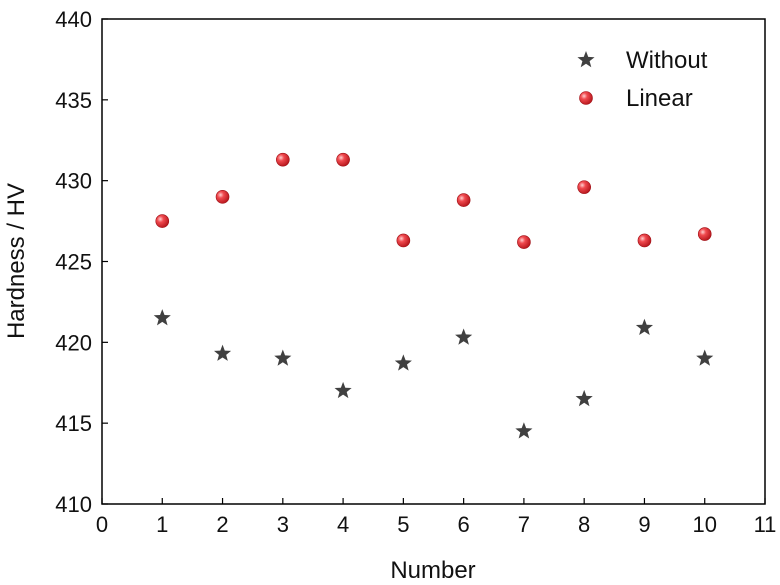 The width and height of the screenshot is (780, 585). What do you see at coordinates (765, 524) in the screenshot?
I see `x-tick-label: 11` at bounding box center [765, 524].